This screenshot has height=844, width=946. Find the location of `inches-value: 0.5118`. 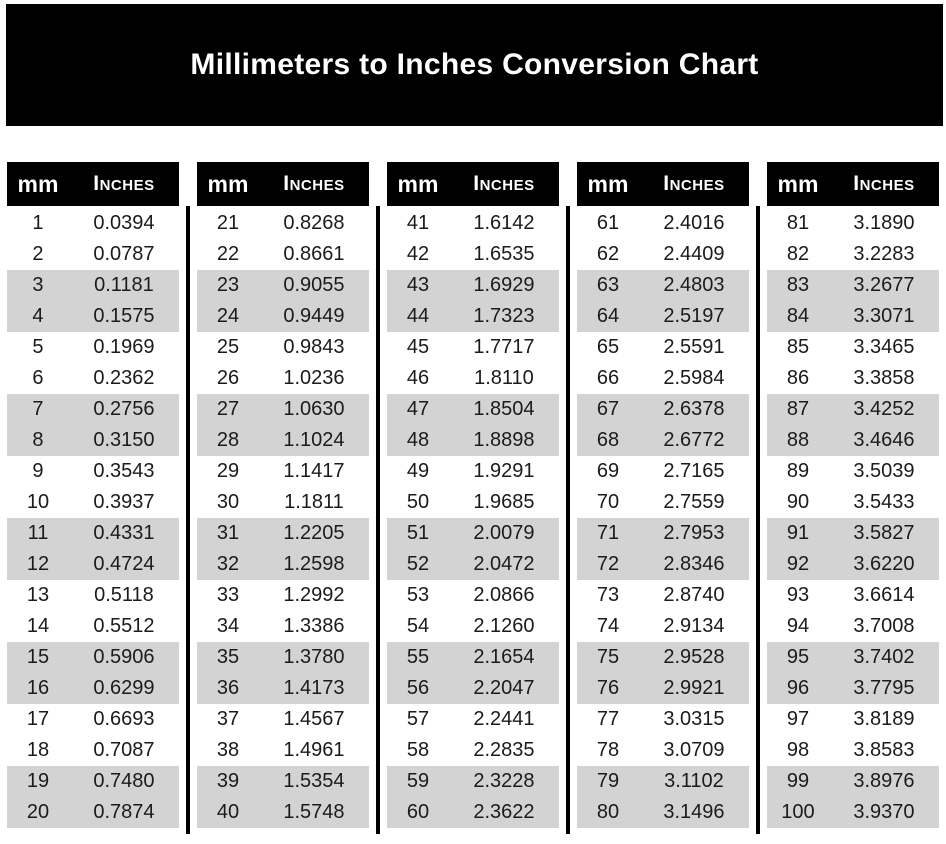

inches-value: 0.5118 is located at coordinates (124, 595).